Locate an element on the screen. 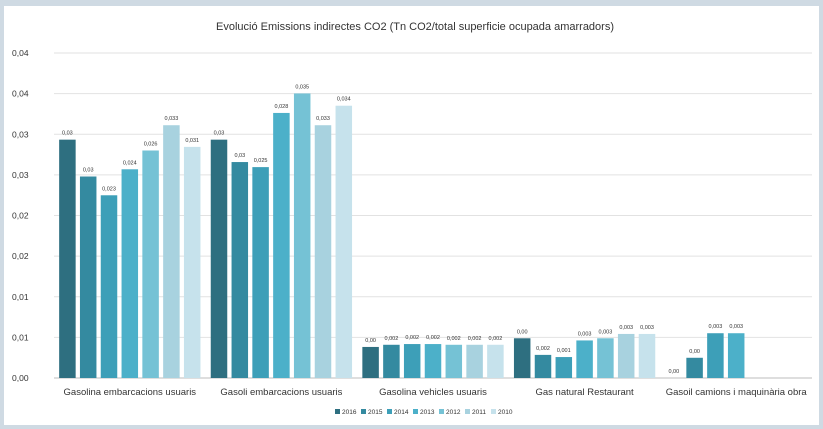 The width and height of the screenshot is (823, 429). legend-label-2012: 2012 is located at coordinates (453, 412).